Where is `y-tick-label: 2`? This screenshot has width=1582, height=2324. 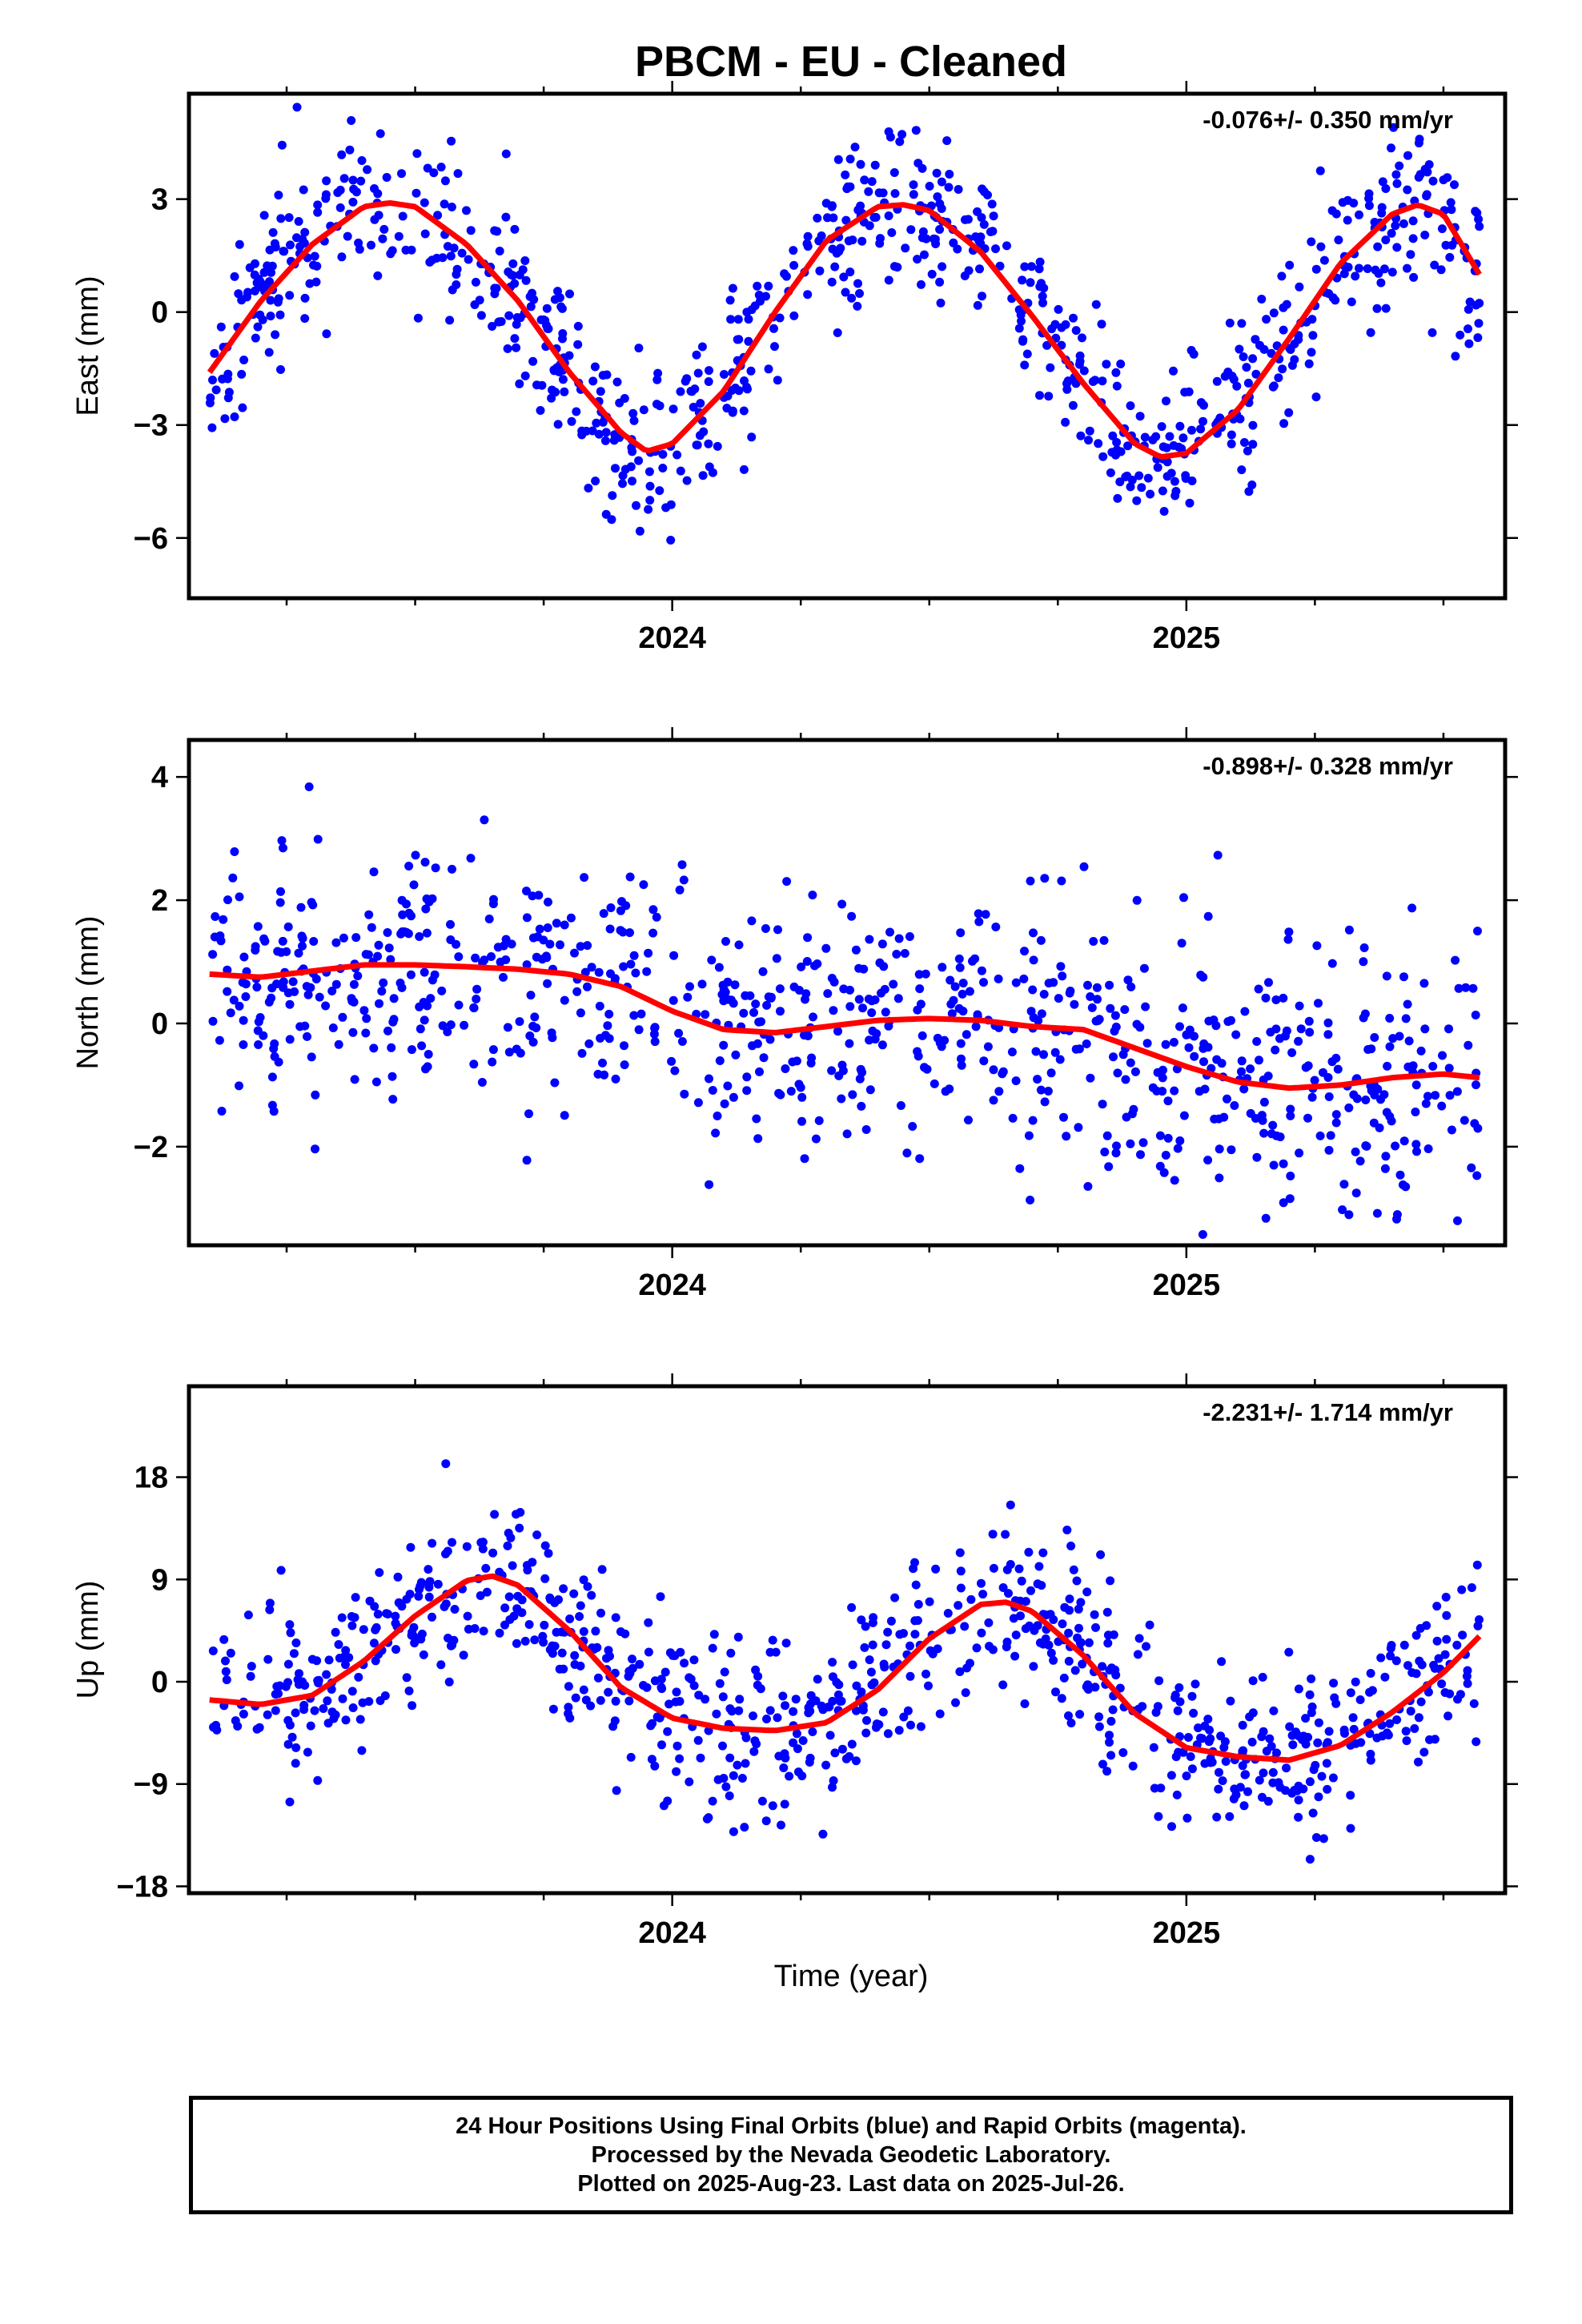
y-tick-label: 2 is located at coordinates (159, 901).